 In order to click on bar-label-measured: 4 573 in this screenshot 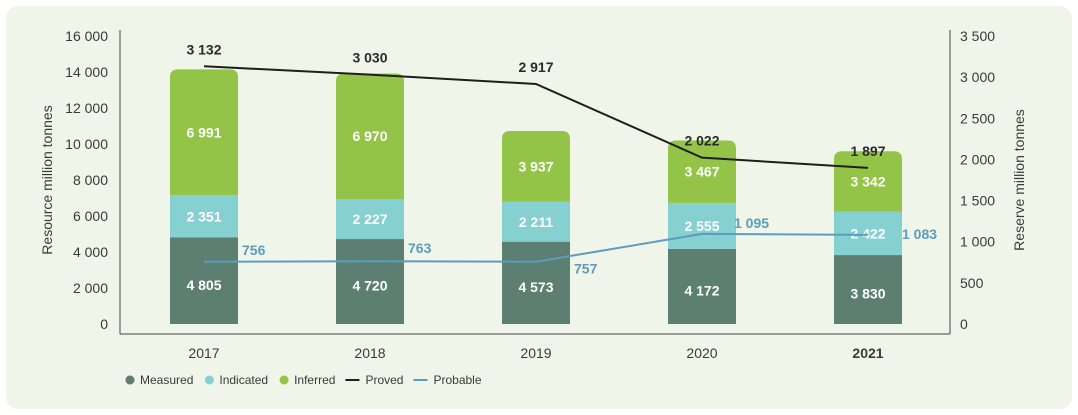, I will do `click(535, 287)`.